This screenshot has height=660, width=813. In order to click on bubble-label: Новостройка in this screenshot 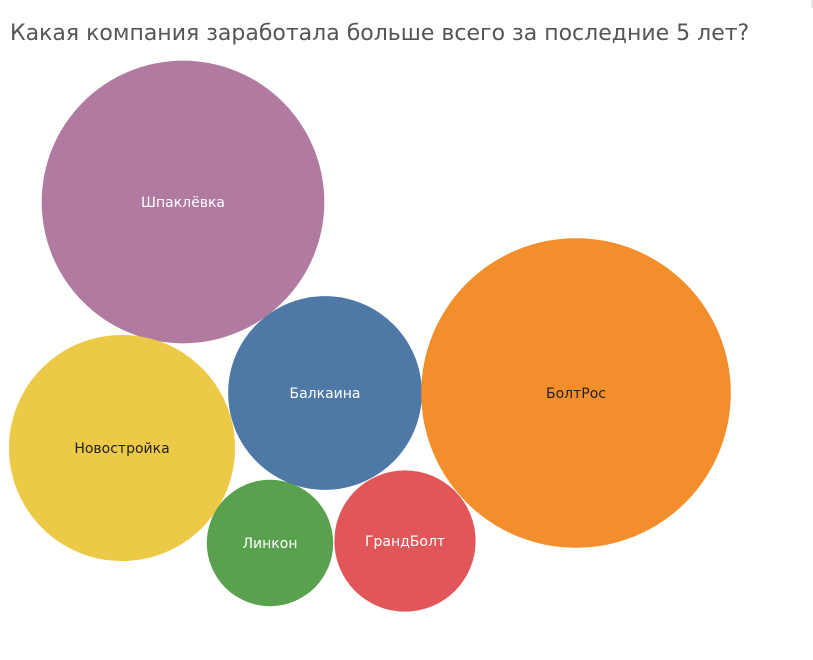, I will do `click(121, 449)`.